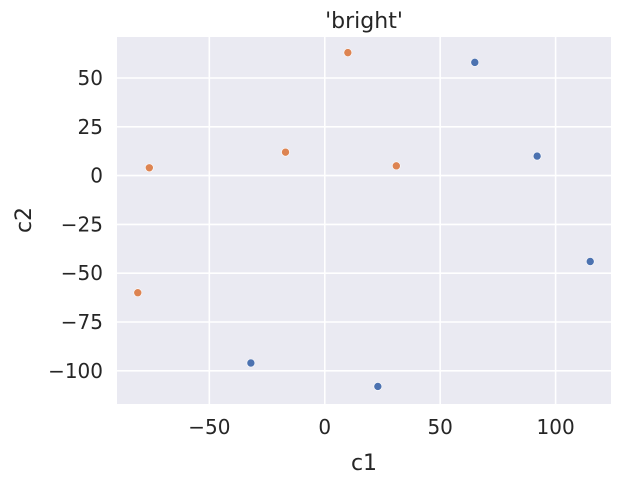 The width and height of the screenshot is (619, 482). I want to click on x-tick-label: −50, so click(209, 427).